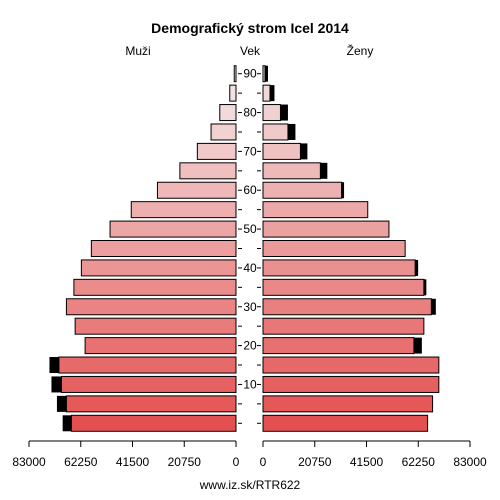 The height and width of the screenshot is (500, 500). I want to click on age-tick-label: 70, so click(250, 151).